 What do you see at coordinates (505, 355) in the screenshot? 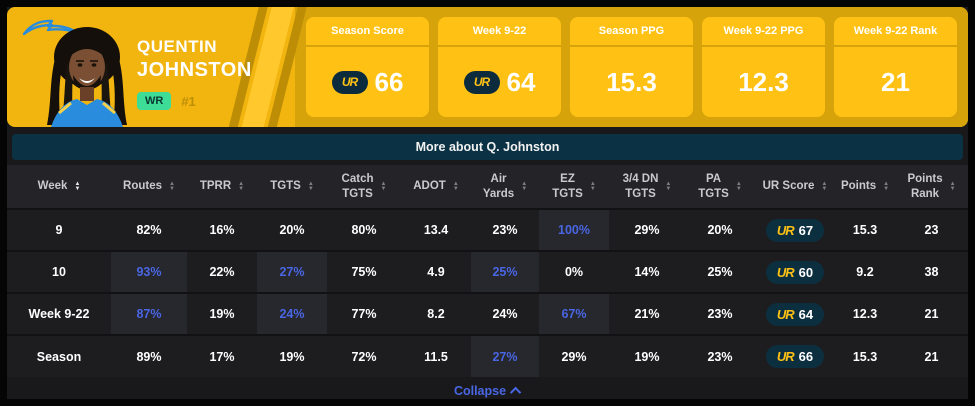
I see `table-cell: 27%` at bounding box center [505, 355].